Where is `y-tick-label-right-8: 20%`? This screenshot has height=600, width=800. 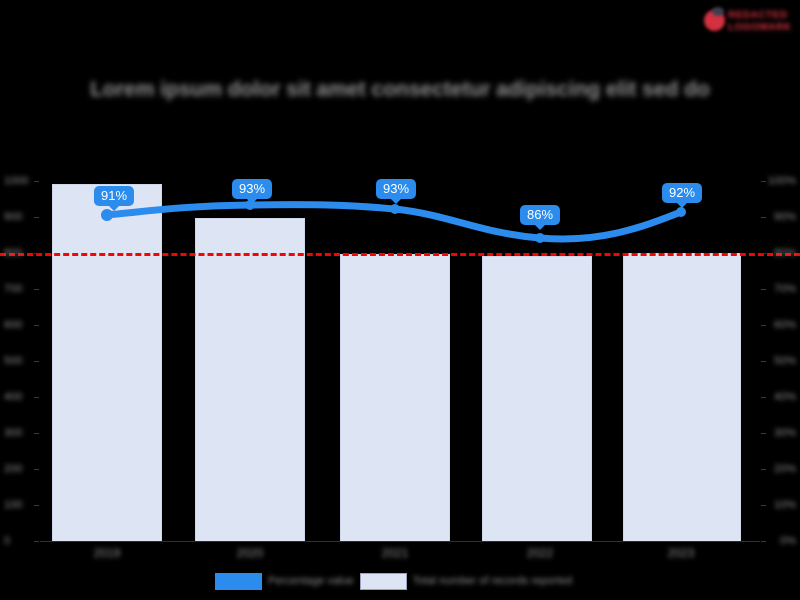 y-tick-label-right-8: 20% is located at coordinates (784, 469).